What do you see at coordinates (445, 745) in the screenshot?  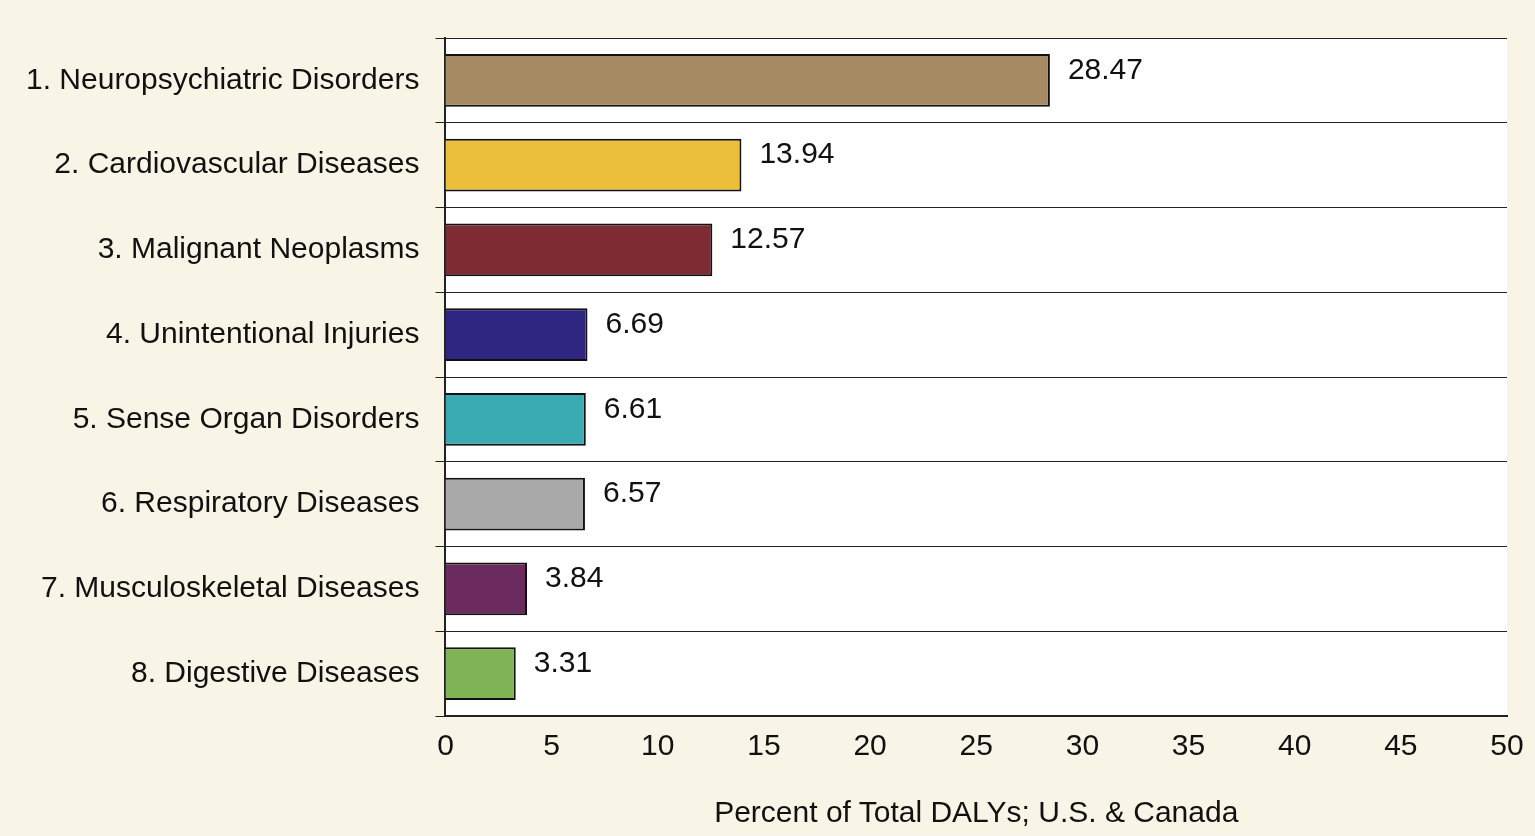 I see `x-tick-label: 0` at bounding box center [445, 745].